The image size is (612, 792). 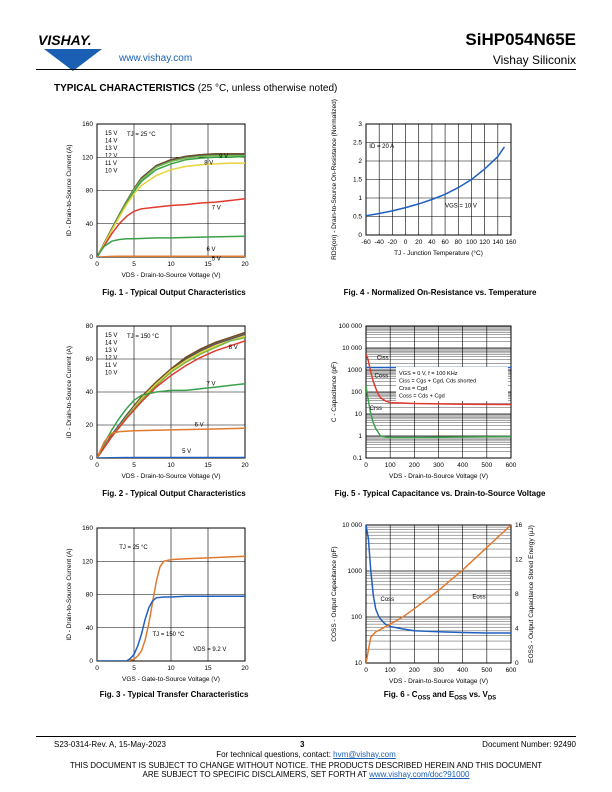 I want to click on fig4-xtick-label: 40, so click(x=432, y=242).